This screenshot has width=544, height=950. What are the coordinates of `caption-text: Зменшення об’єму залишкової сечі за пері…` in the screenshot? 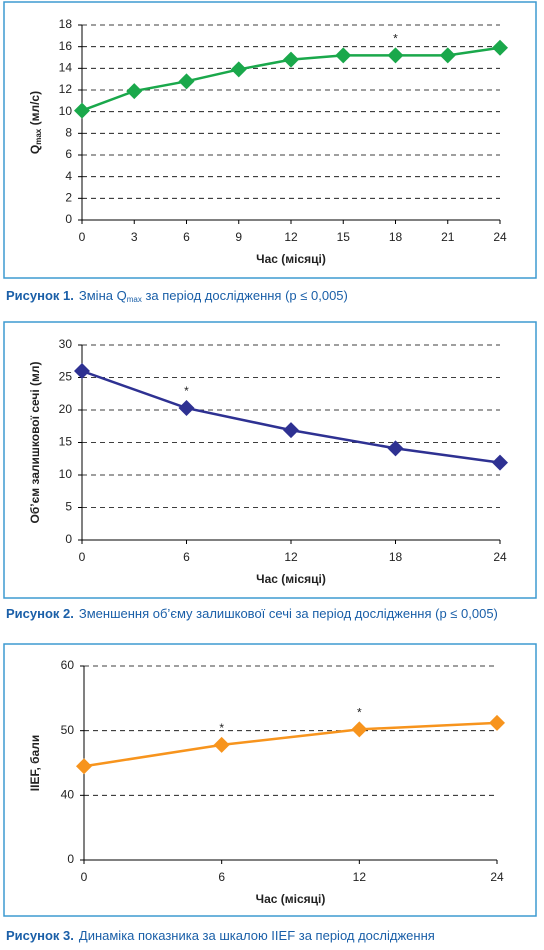 It's located at (288, 613).